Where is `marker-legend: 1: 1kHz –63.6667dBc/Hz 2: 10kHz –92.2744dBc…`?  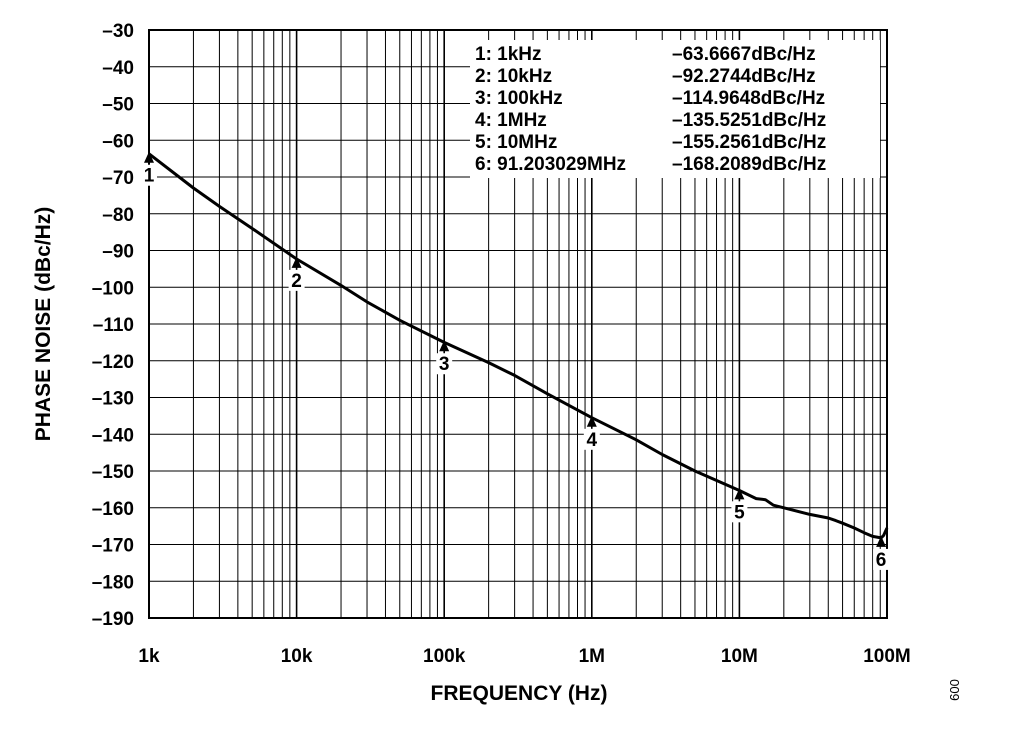 marker-legend: 1: 1kHz –63.6667dBc/Hz 2: 10kHz –92.2744dBc… is located at coordinates (675, 109).